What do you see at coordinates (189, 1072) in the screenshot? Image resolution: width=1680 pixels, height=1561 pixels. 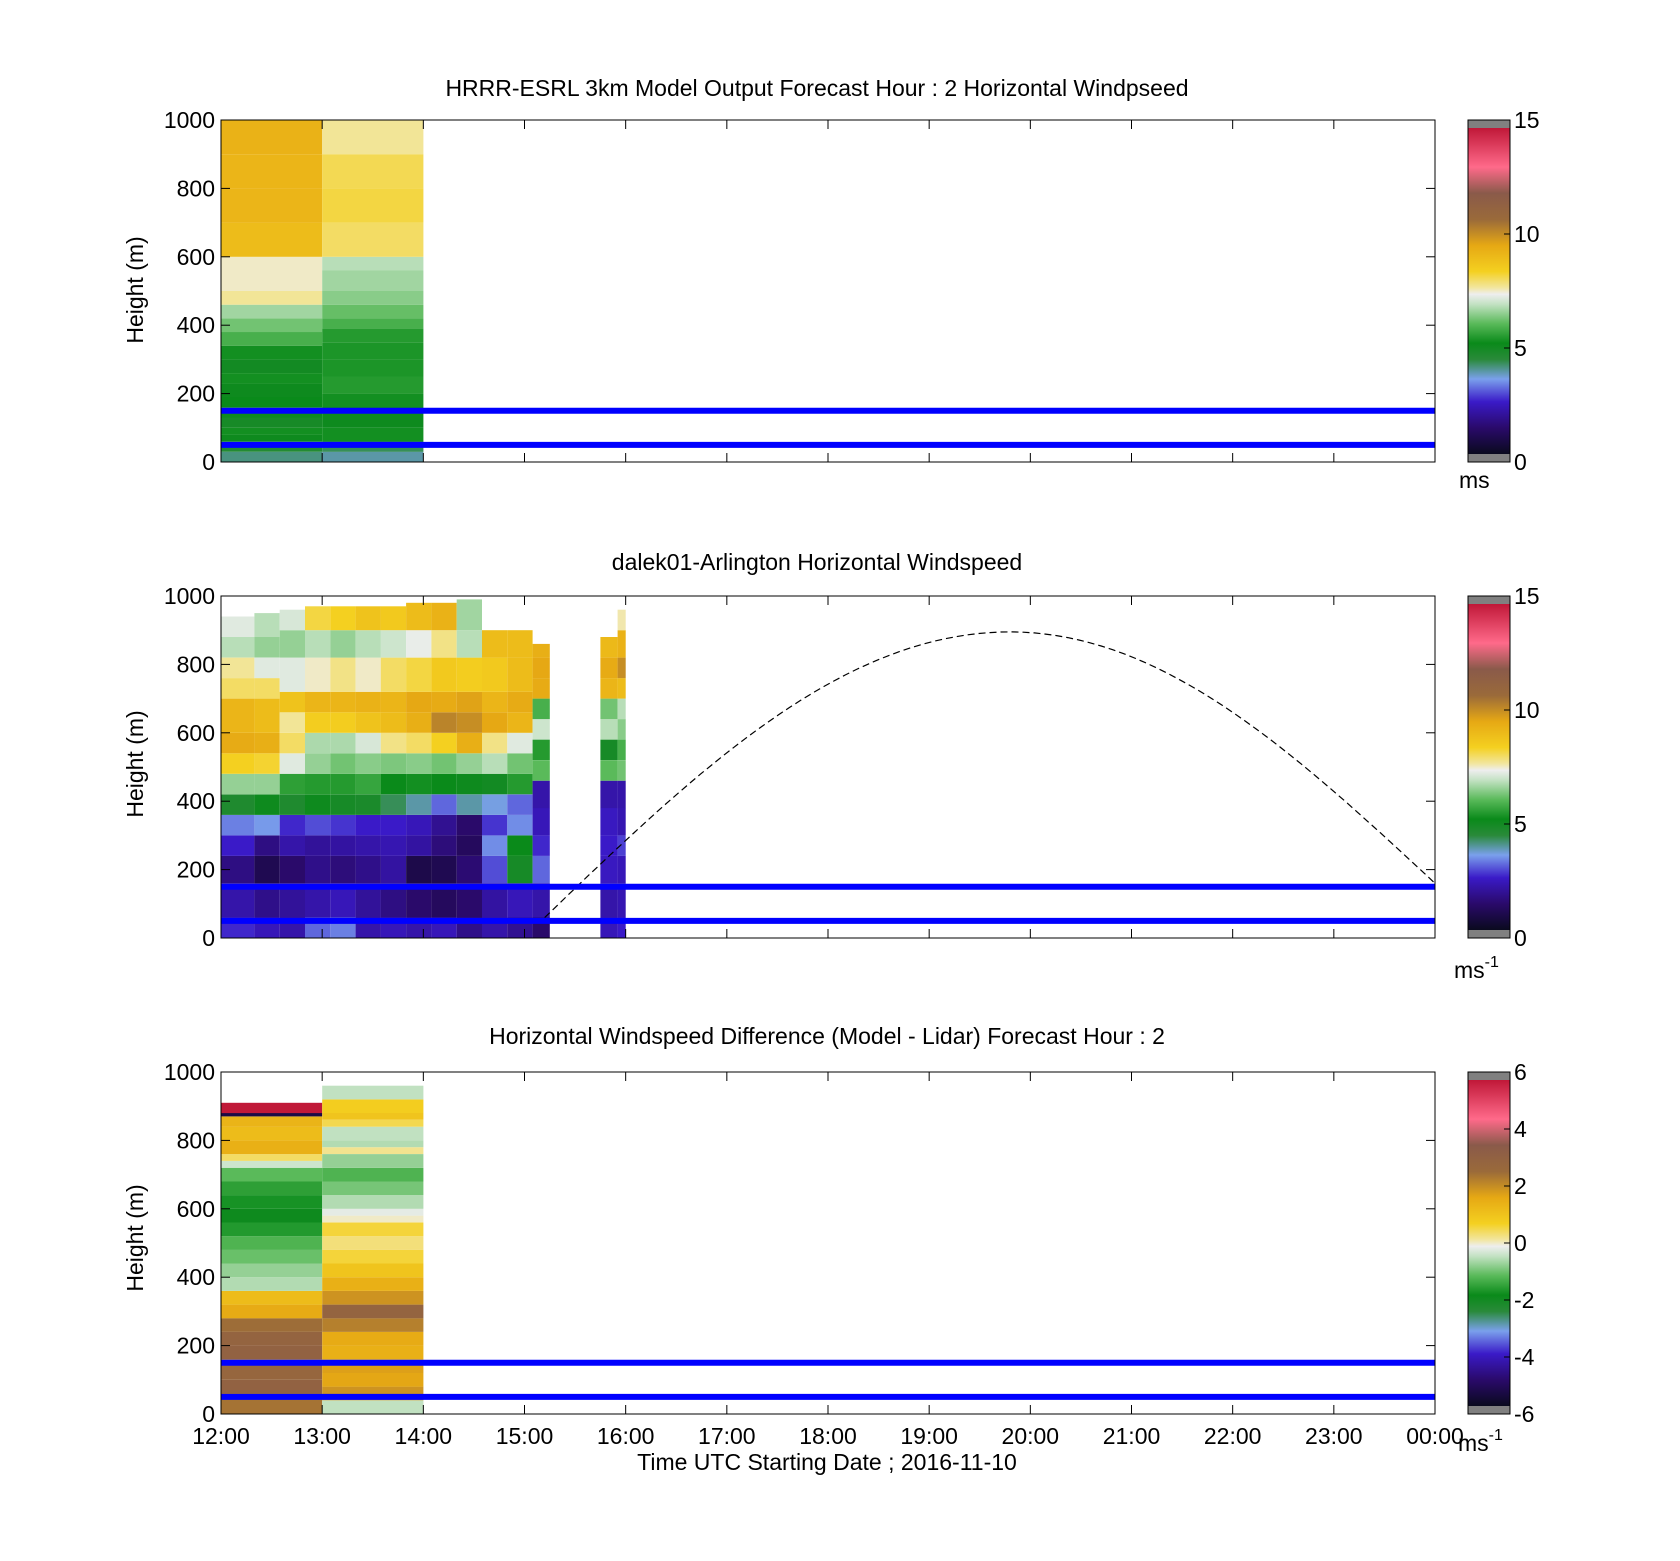 I see `y-tick-label: 1000` at bounding box center [189, 1072].